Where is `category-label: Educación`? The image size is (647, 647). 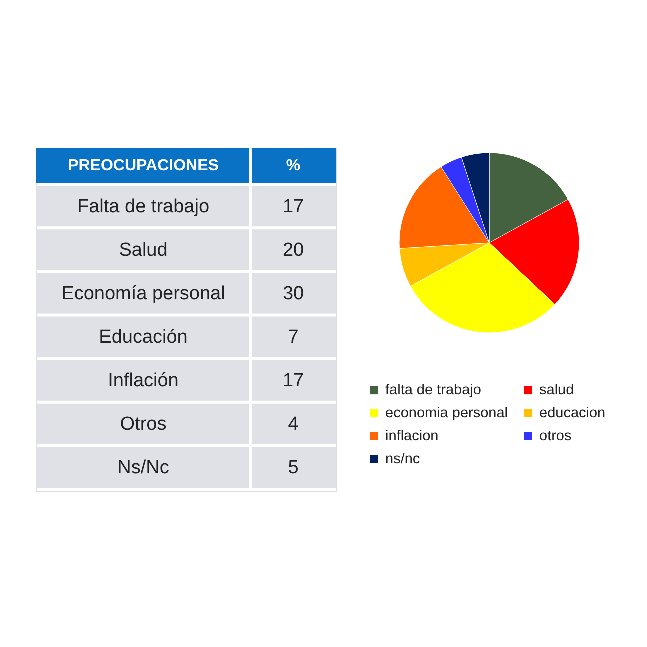 category-label: Educación is located at coordinates (143, 337).